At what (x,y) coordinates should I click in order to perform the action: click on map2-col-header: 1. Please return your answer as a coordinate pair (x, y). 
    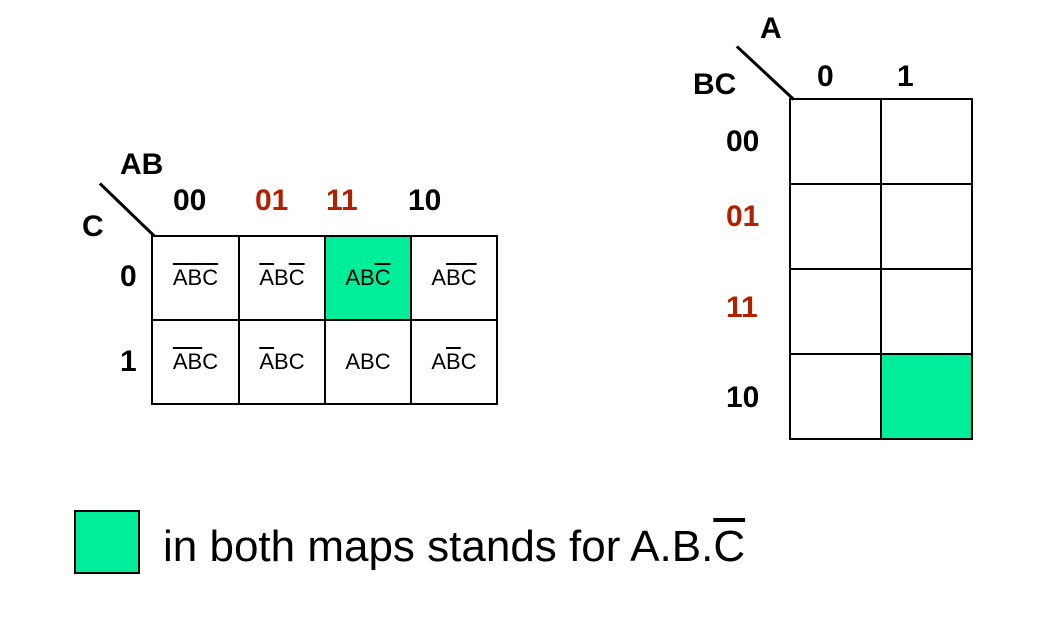
    Looking at the image, I should click on (905, 76).